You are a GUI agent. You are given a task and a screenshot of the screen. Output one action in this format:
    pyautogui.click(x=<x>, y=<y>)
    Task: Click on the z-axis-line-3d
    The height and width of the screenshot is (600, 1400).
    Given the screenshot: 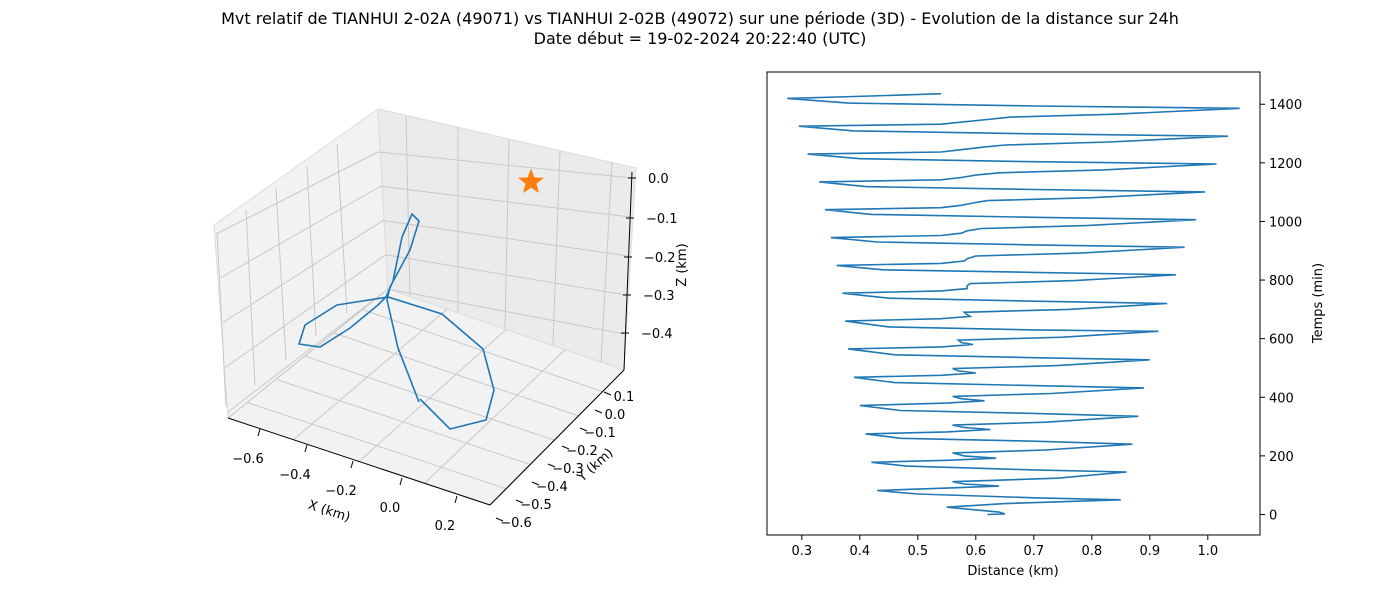 What is the action you would take?
    pyautogui.click(x=628, y=271)
    